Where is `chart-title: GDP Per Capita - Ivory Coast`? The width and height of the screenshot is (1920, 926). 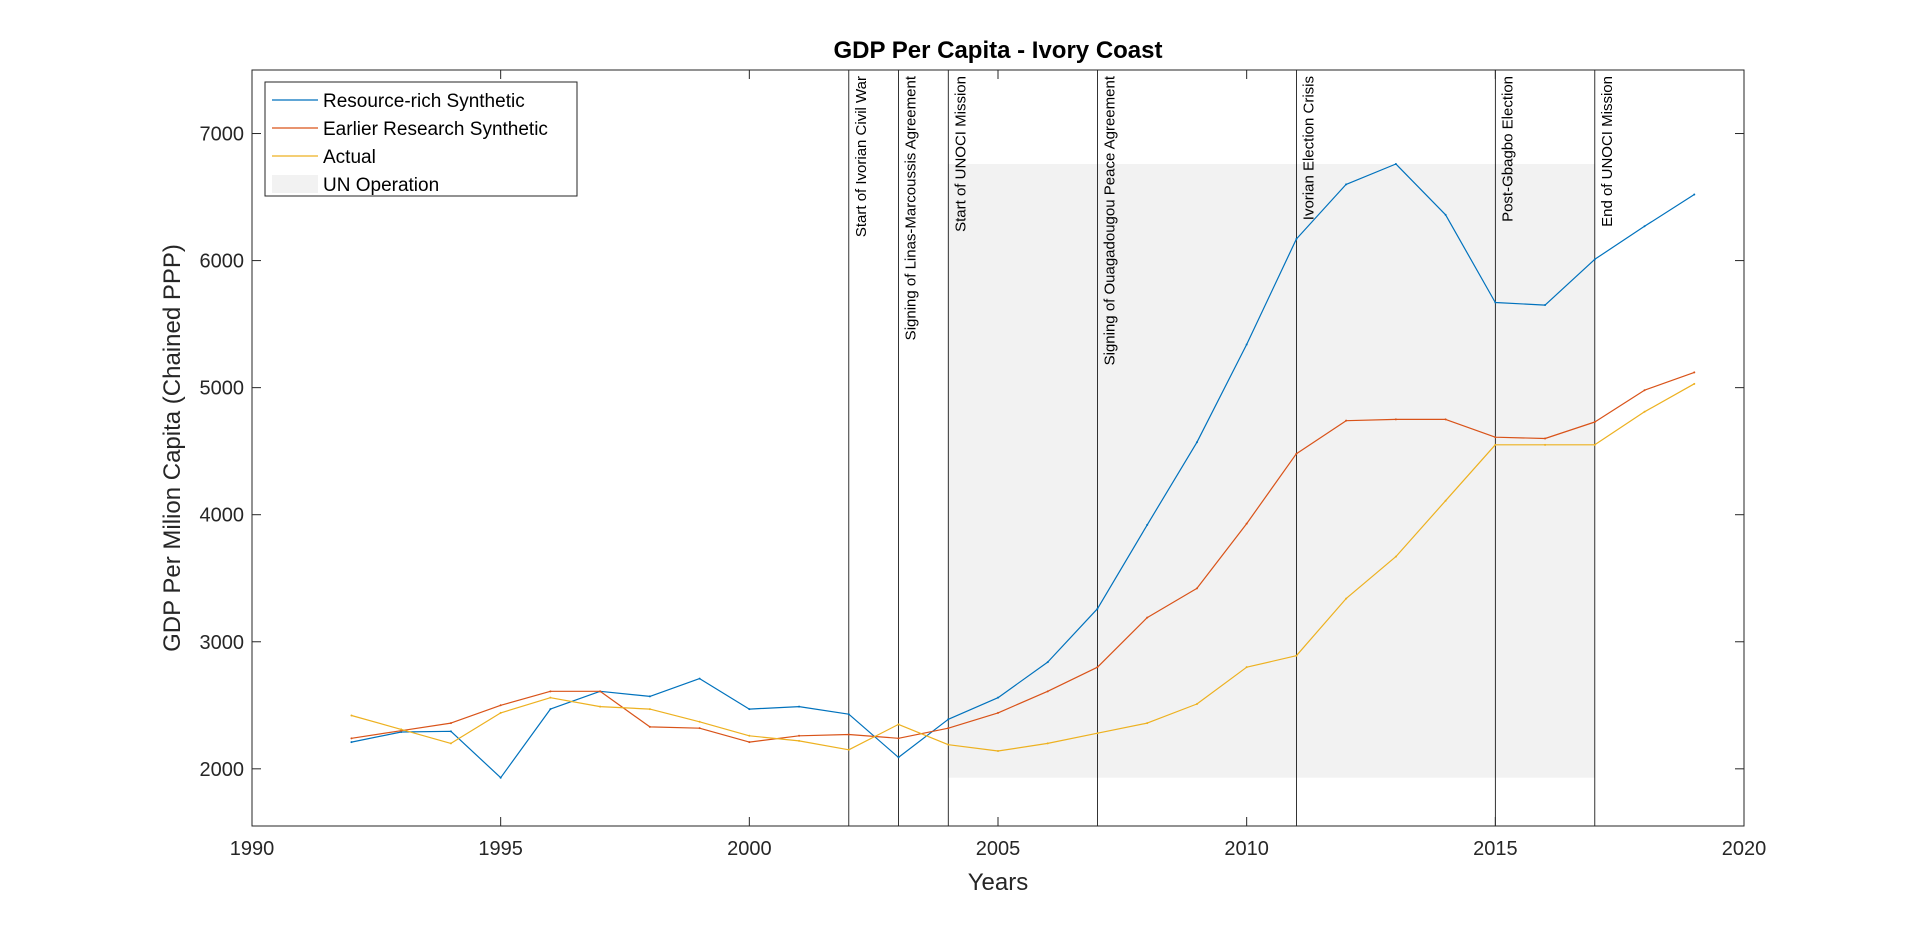
chart-title: GDP Per Capita - Ivory Coast is located at coordinates (998, 50).